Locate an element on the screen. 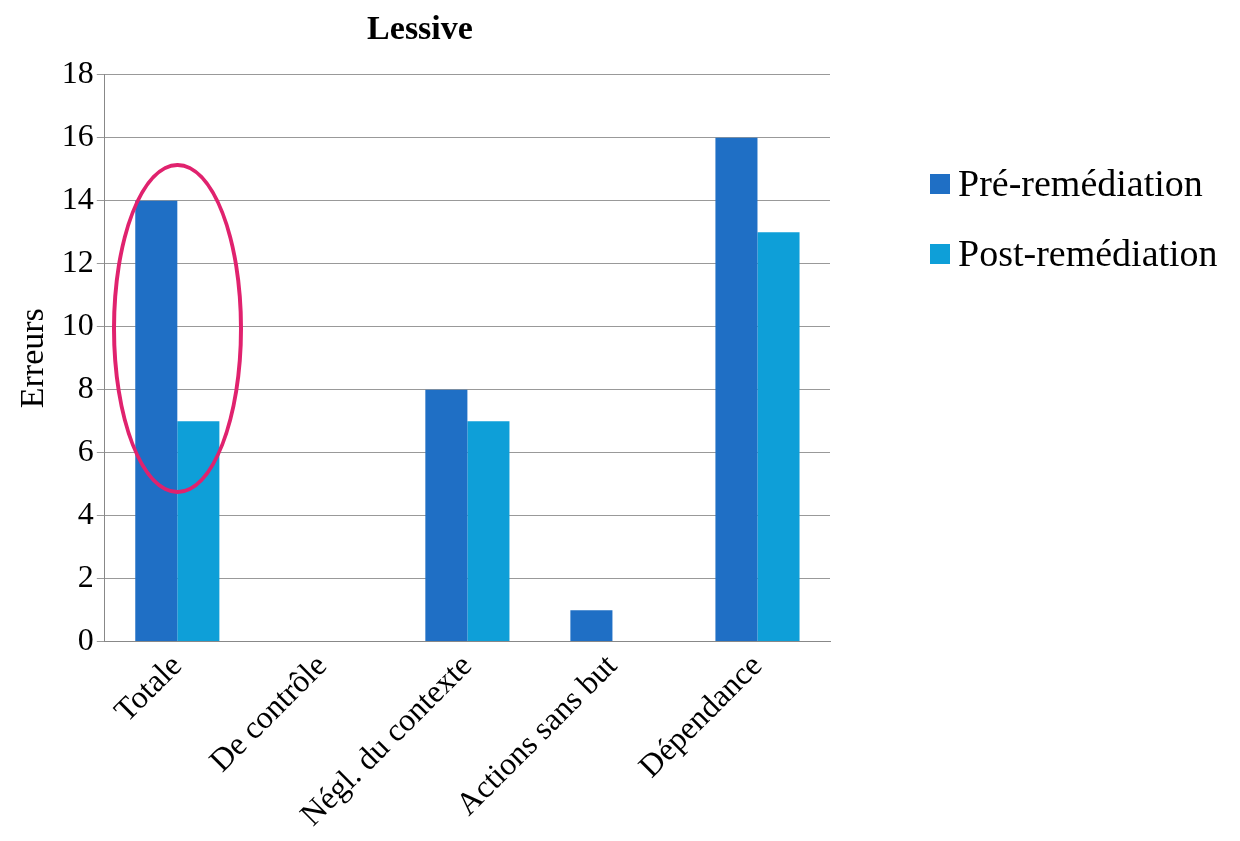  legend-label: Post-remédiation is located at coordinates (1088, 253).